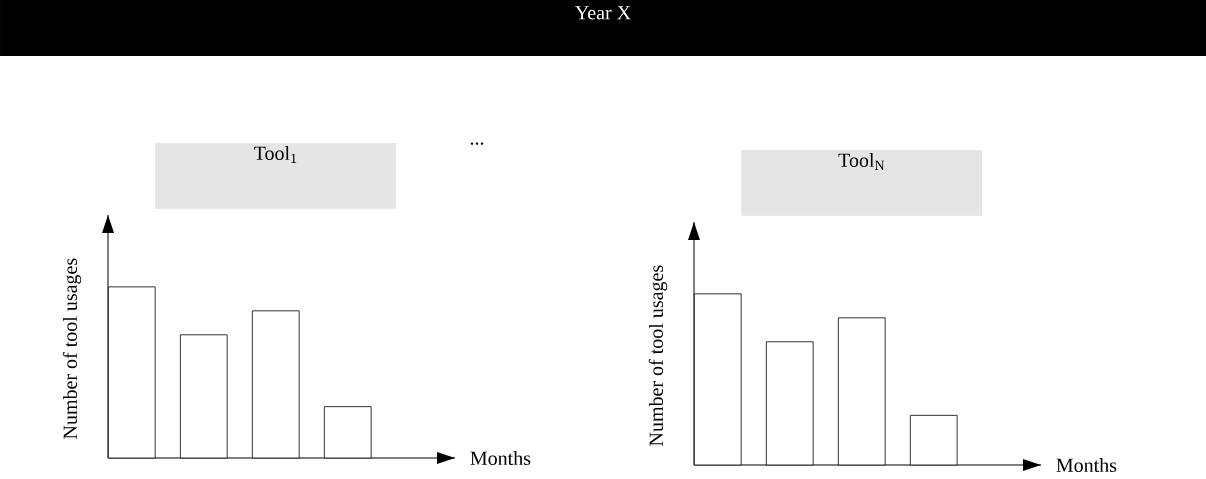 This screenshot has width=1206, height=479. I want to click on chart-title: Tool$_{1}$, so click(275, 155).